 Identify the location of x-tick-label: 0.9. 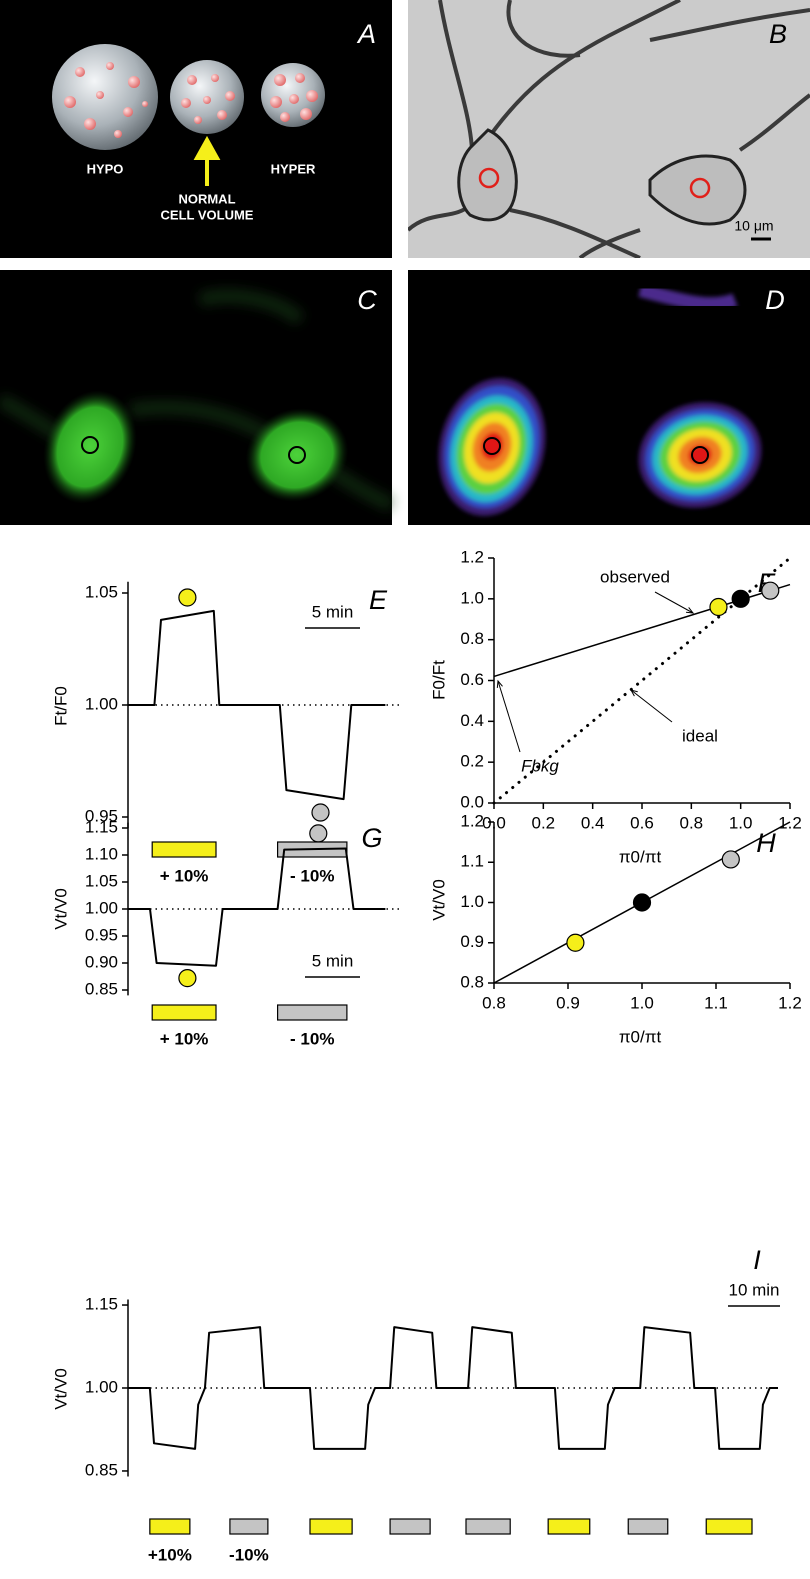
(568, 1002).